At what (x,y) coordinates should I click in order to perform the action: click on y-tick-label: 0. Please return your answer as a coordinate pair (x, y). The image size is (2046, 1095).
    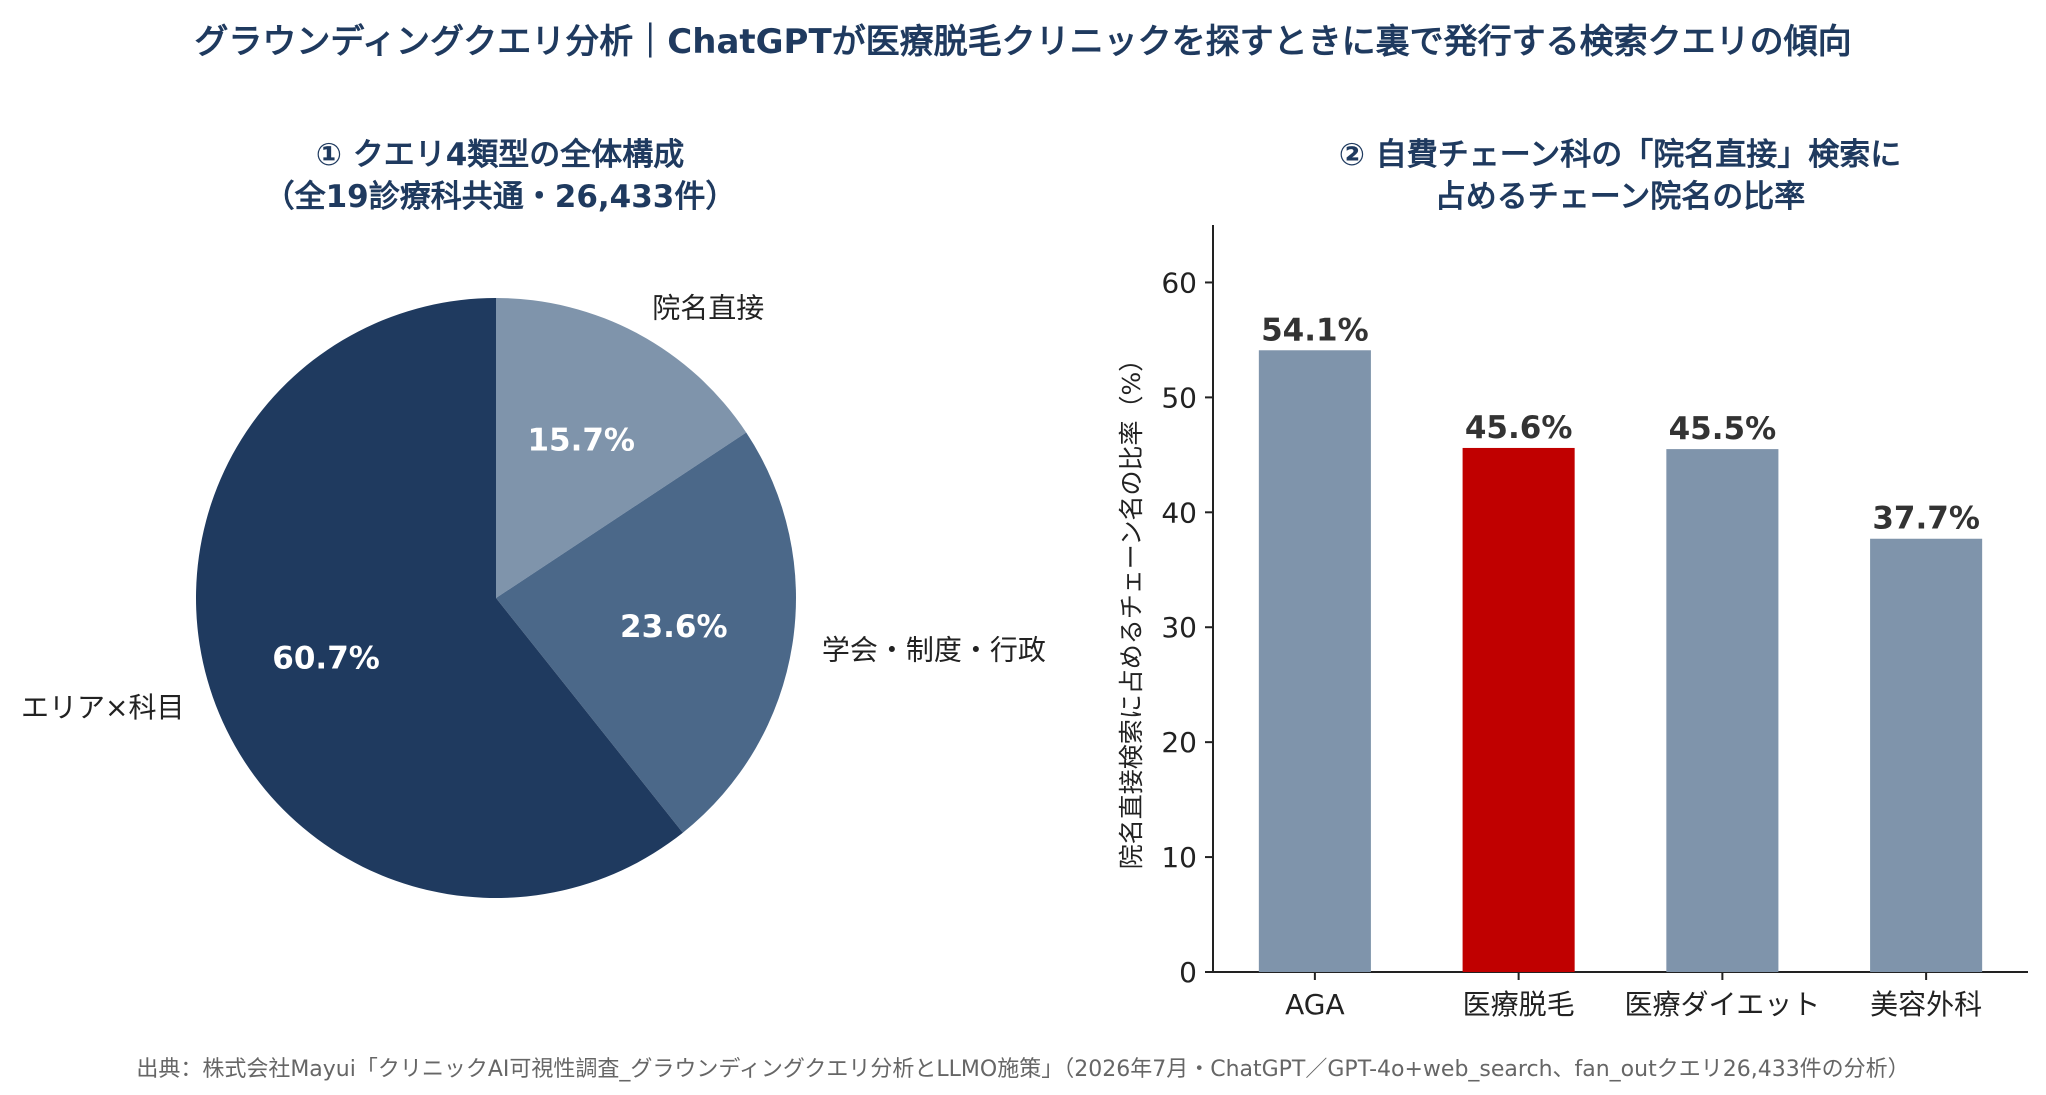
    Looking at the image, I should click on (1188, 972).